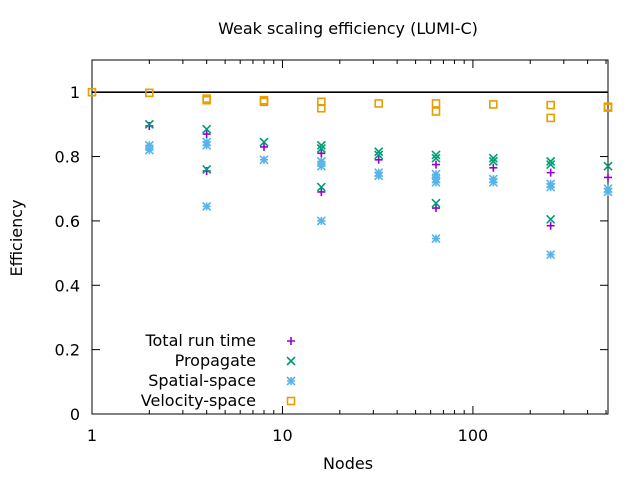 The height and width of the screenshot is (480, 640). Describe the element at coordinates (202, 380) in the screenshot. I see `legend-label: Spatial-space` at that location.